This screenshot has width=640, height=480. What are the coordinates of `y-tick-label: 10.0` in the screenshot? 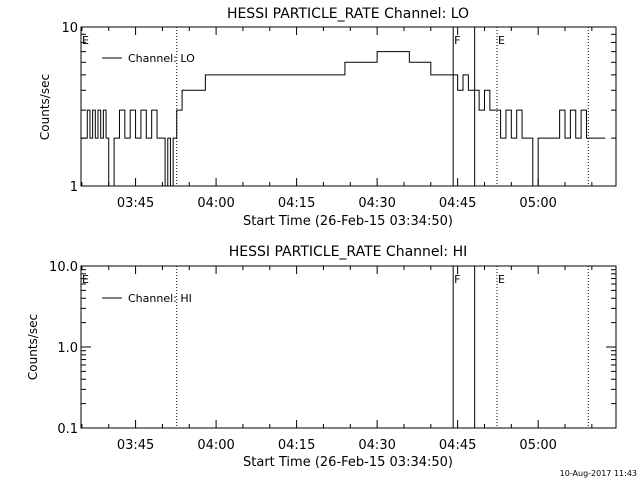 It's located at (63, 267).